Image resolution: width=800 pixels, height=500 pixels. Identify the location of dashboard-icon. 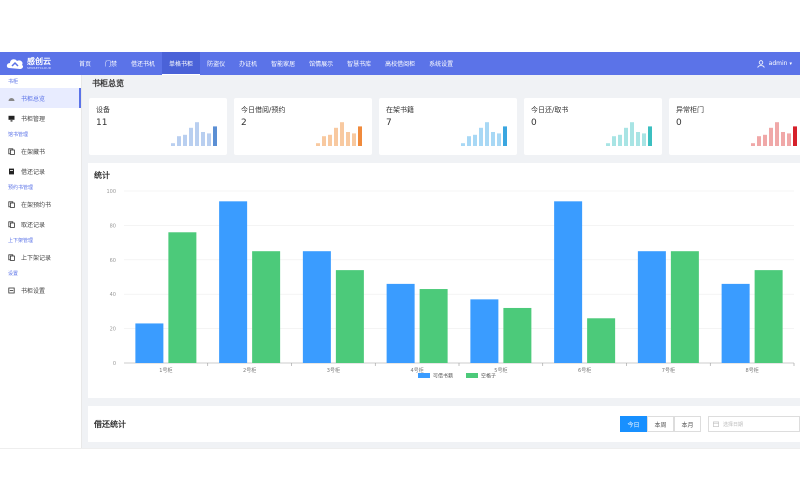
(11, 98).